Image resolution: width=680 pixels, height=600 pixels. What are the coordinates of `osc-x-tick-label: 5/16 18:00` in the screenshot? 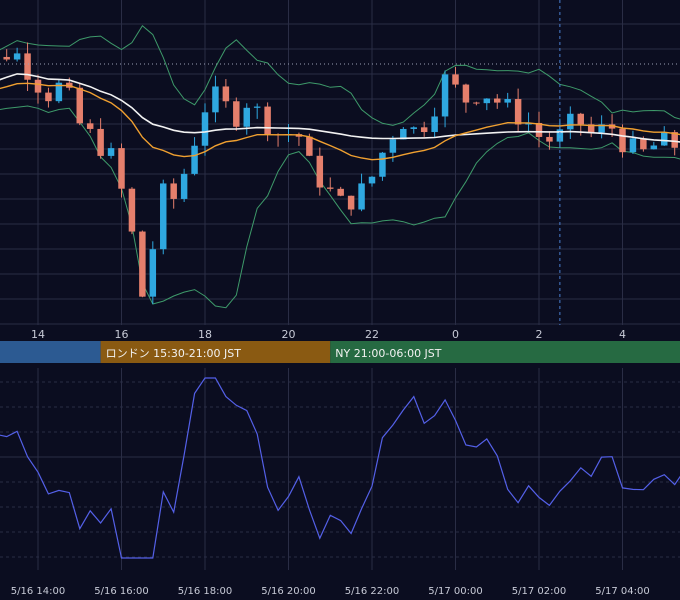 It's located at (205, 591).